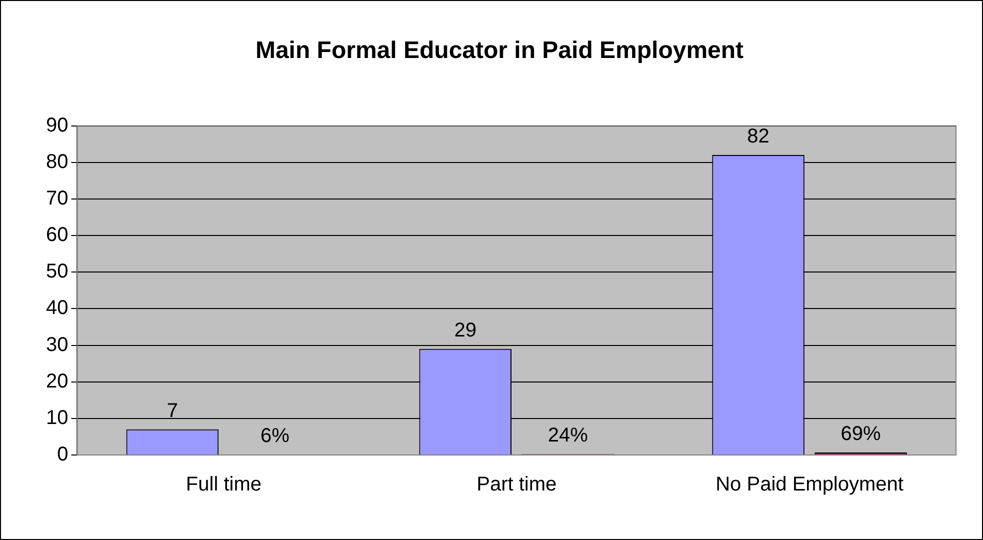 Image resolution: width=983 pixels, height=540 pixels. Describe the element at coordinates (465, 330) in the screenshot. I see `data-label: 29` at that location.